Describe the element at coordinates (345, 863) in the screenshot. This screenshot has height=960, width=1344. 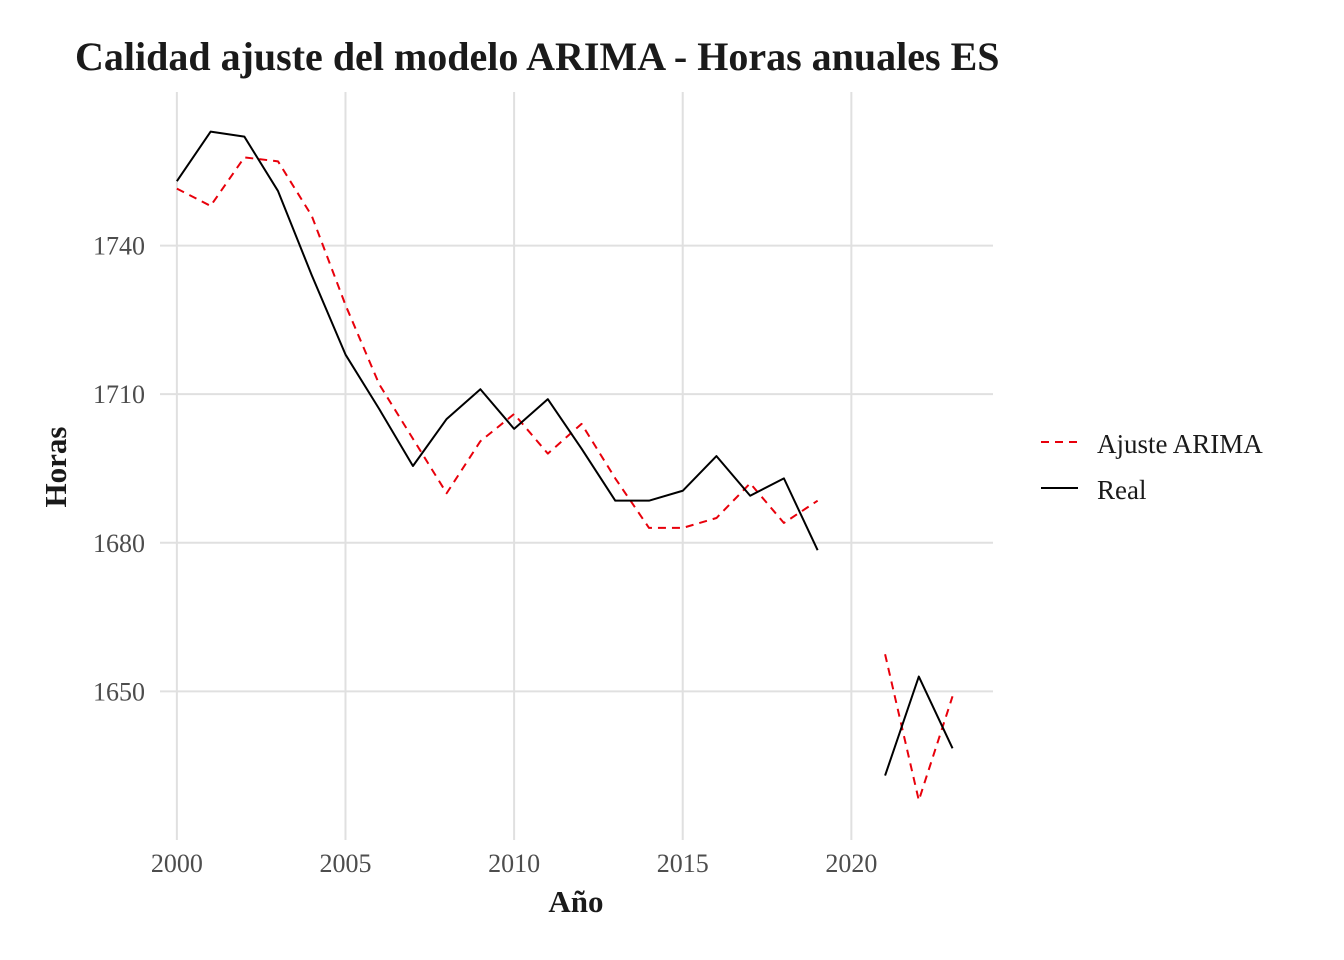
I see `x-tick-label-2005: 2005` at that location.